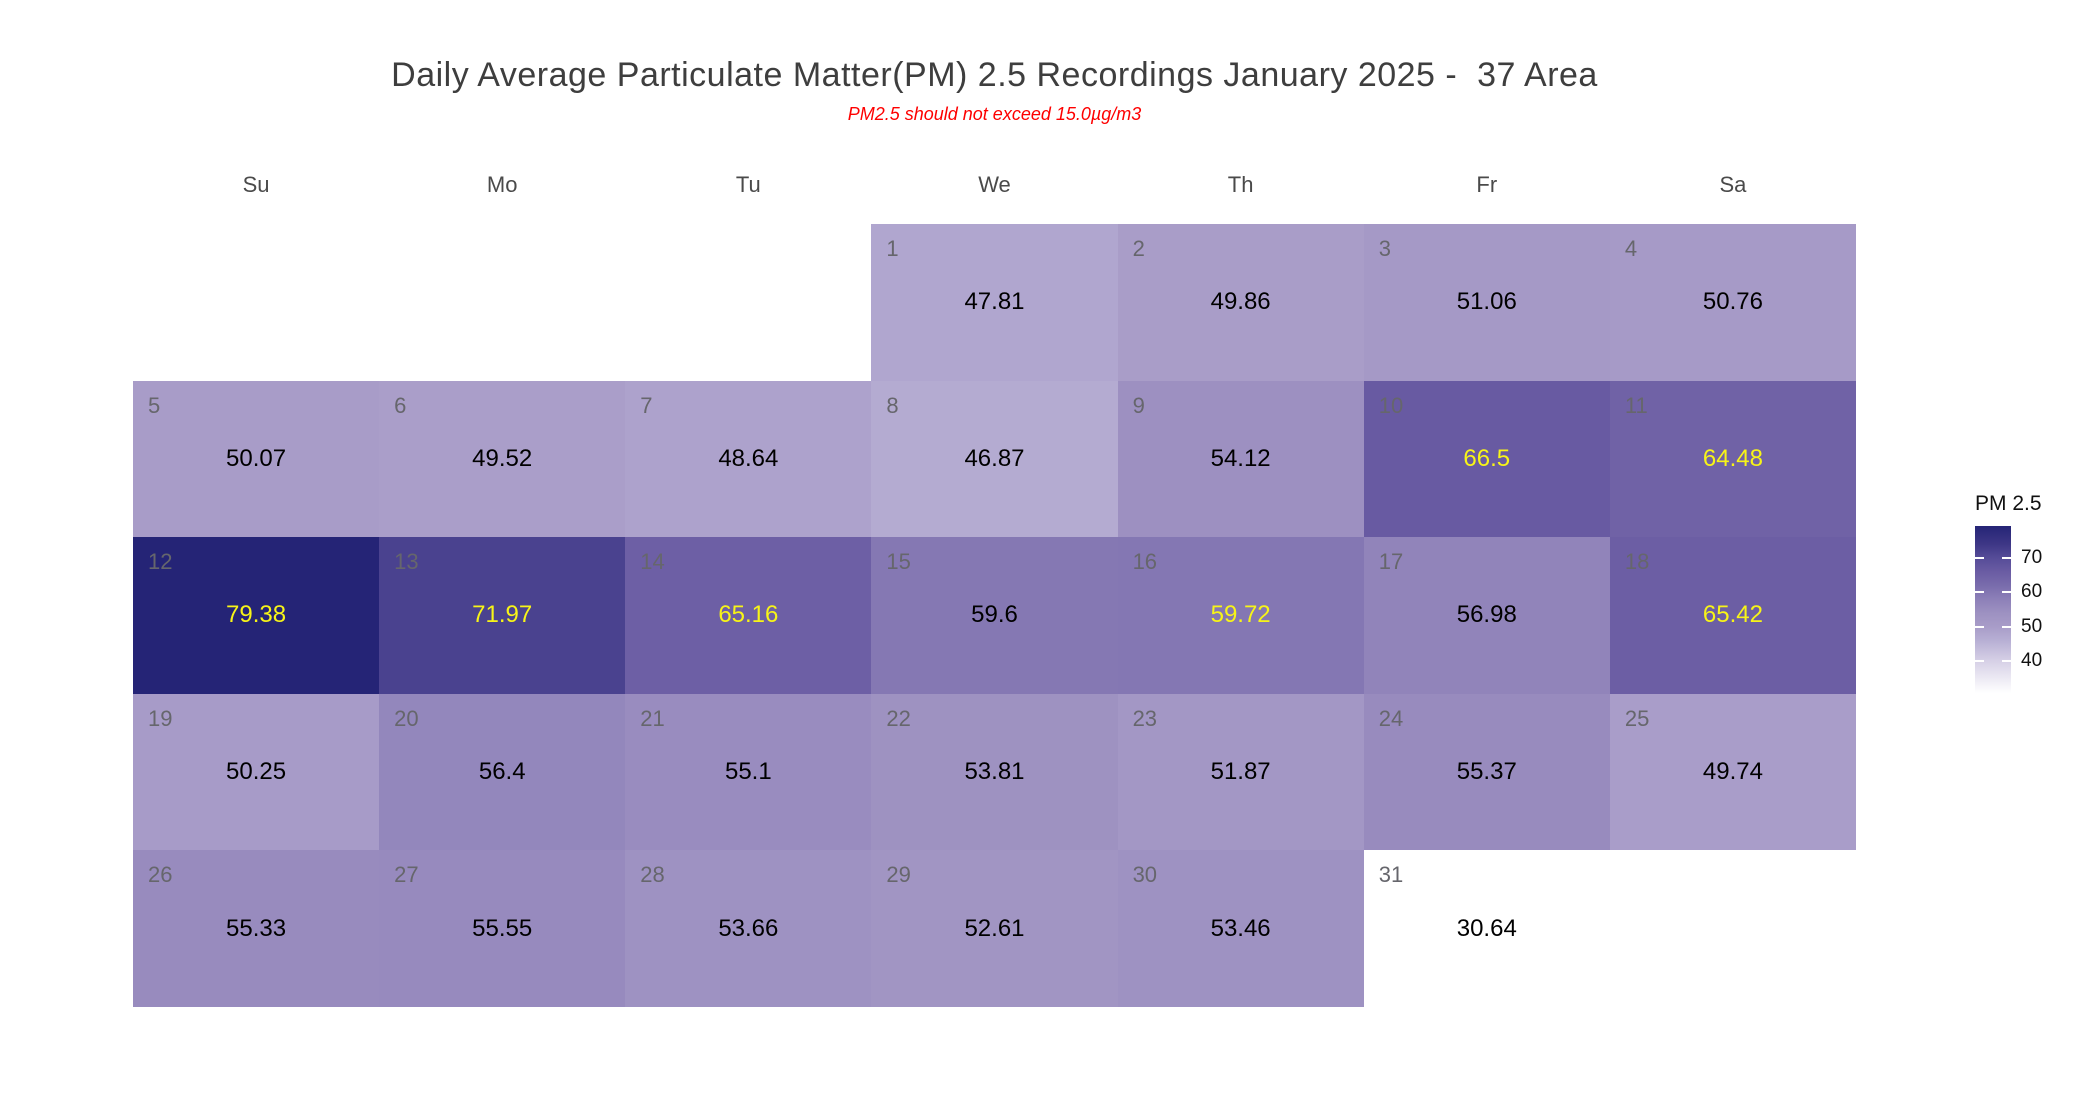 This screenshot has height=1119, width=2086. I want to click on calendar-day-cell-29: 29 52.61, so click(994, 928).